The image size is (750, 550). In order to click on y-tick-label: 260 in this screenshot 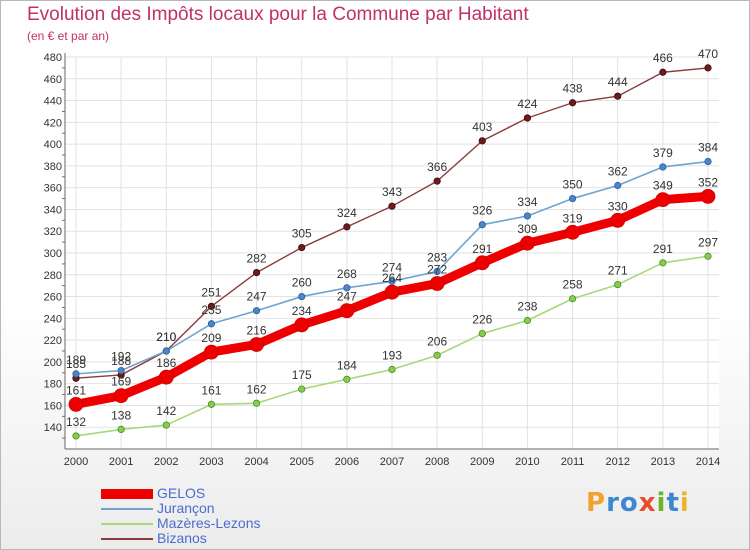, I will do `click(53, 298)`.